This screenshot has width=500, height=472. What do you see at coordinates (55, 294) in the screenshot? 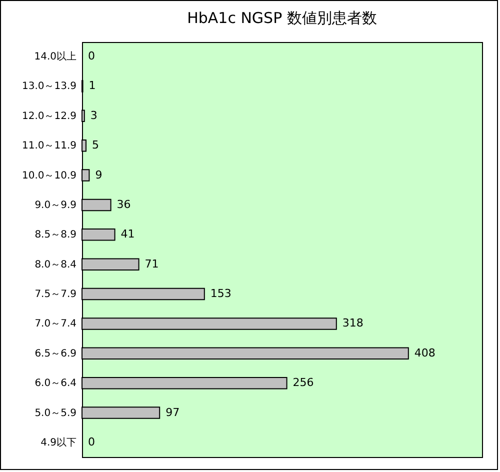
I see `y-tick-label: 7.5～7.9` at bounding box center [55, 294].